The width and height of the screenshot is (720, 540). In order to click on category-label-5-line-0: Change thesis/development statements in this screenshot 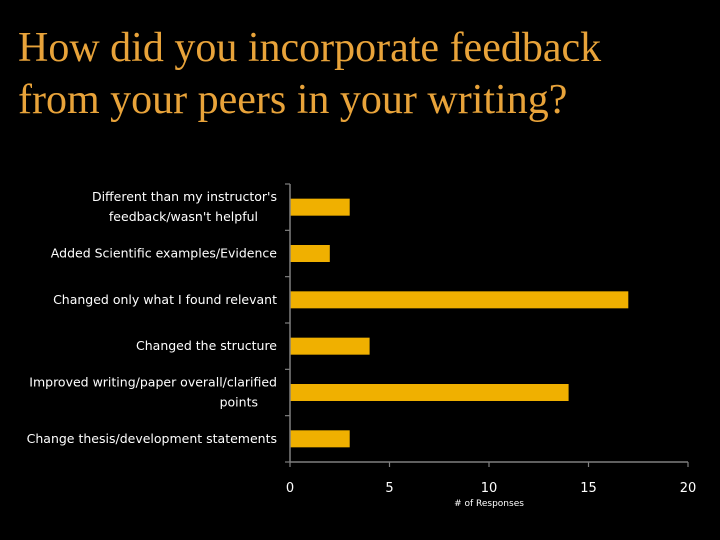, I will do `click(152, 438)`.